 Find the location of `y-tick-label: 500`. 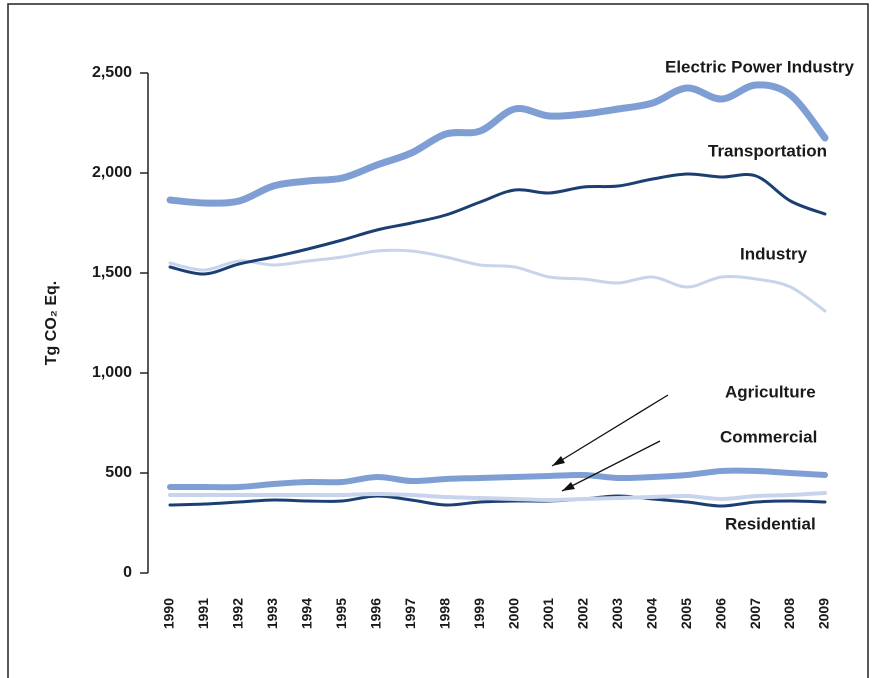

y-tick-label: 500 is located at coordinates (118, 472).